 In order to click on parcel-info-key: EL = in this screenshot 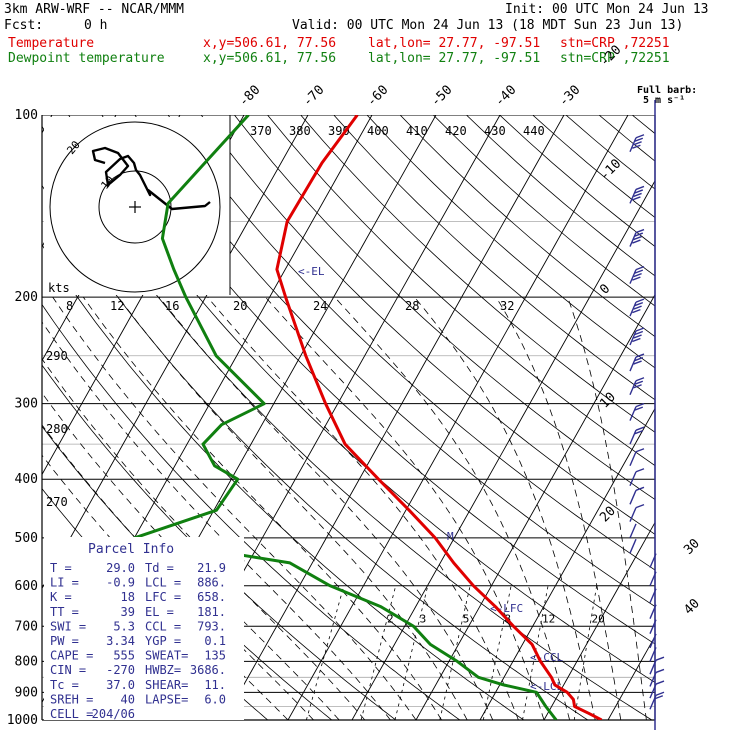, I will do `click(159, 612)`.